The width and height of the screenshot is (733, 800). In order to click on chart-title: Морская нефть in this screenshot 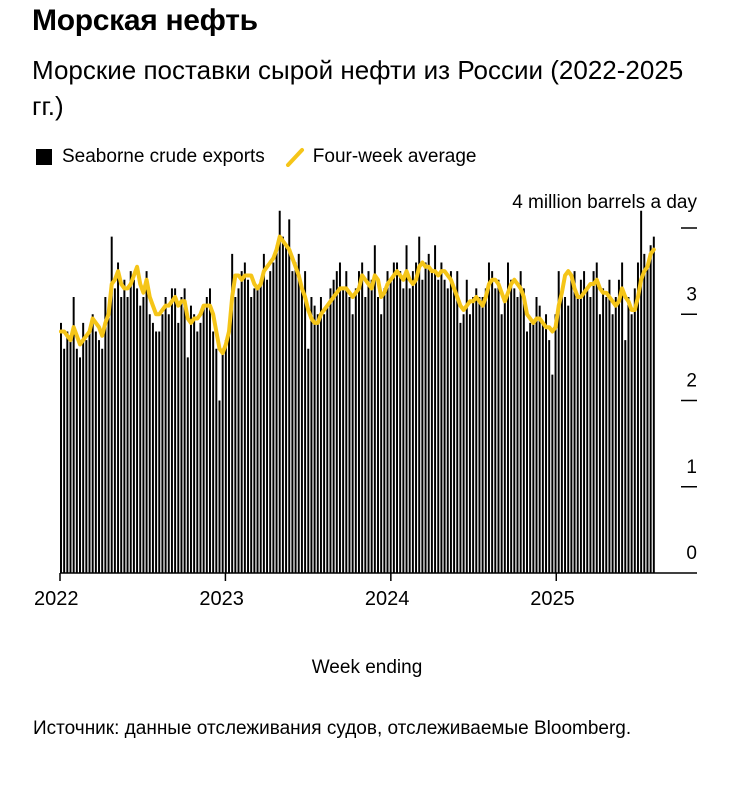, I will do `click(145, 20)`.